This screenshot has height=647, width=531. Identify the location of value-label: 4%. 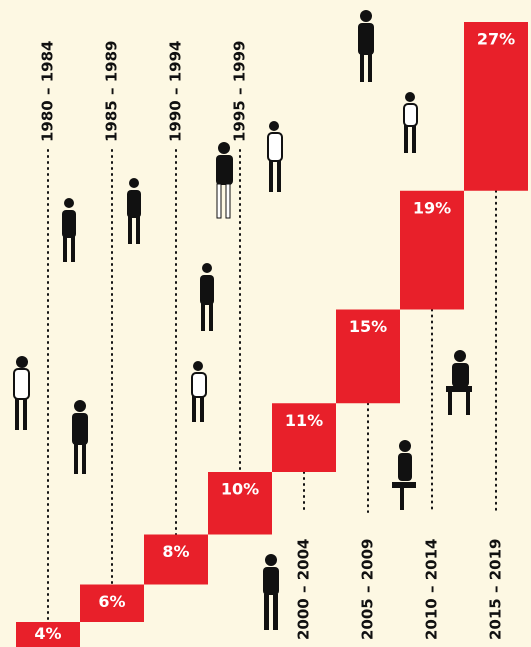
(47, 633).